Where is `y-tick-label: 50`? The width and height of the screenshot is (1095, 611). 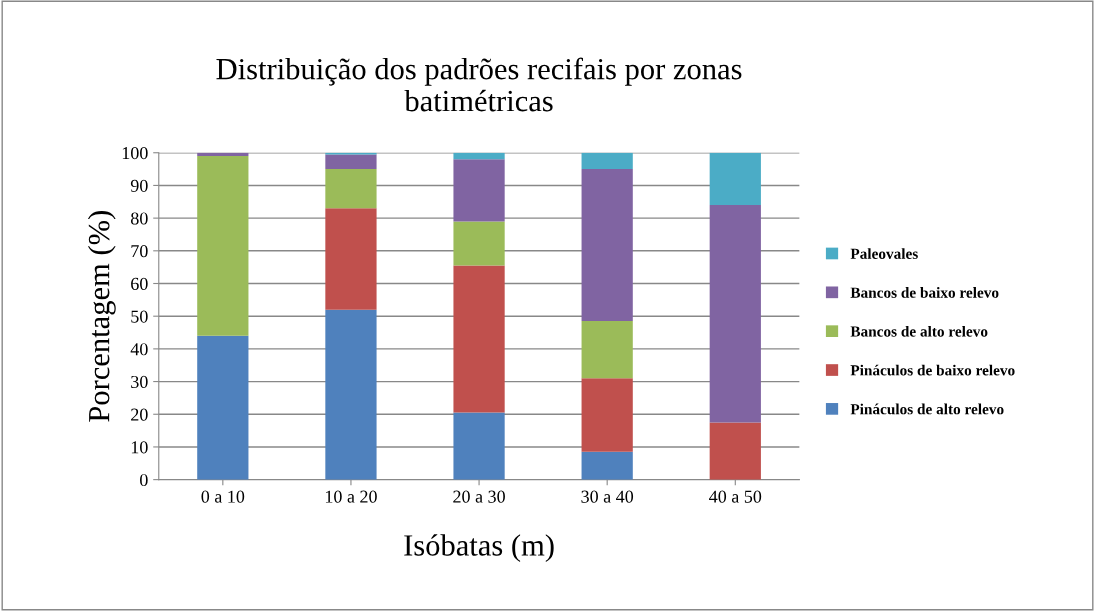
y-tick-label: 50 is located at coordinates (139, 316).